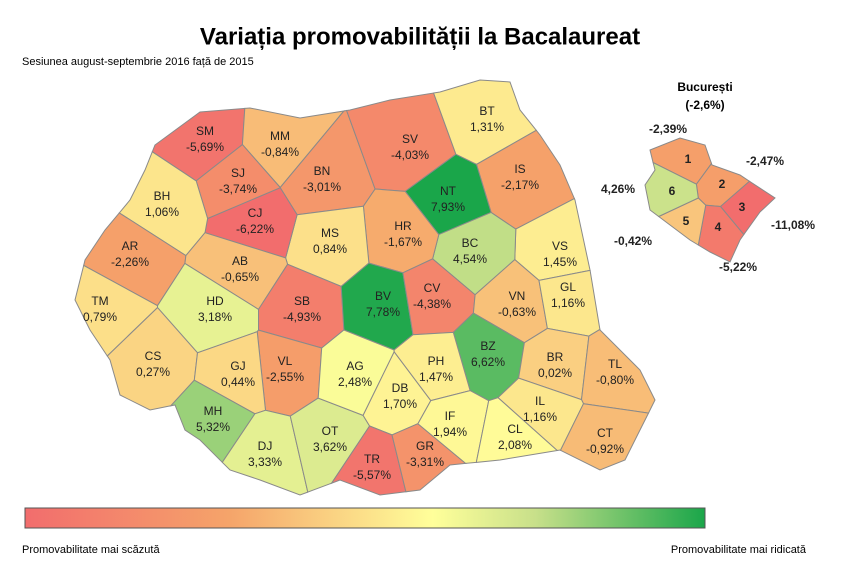  What do you see at coordinates (383, 312) in the screenshot?
I see `county-value: 7,78%` at bounding box center [383, 312].